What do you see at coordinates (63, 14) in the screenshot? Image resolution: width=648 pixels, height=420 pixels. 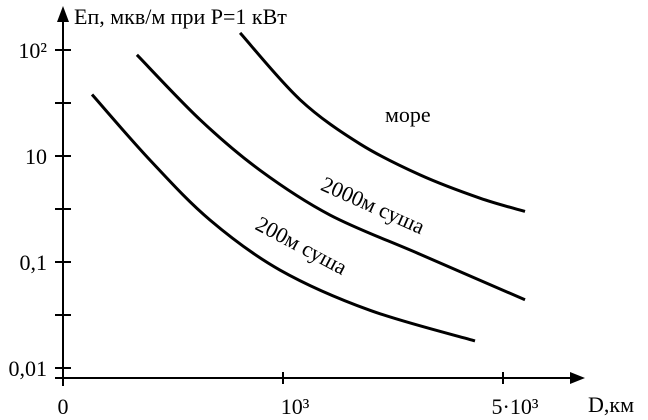 I see `y-axis-arrow` at bounding box center [63, 14].